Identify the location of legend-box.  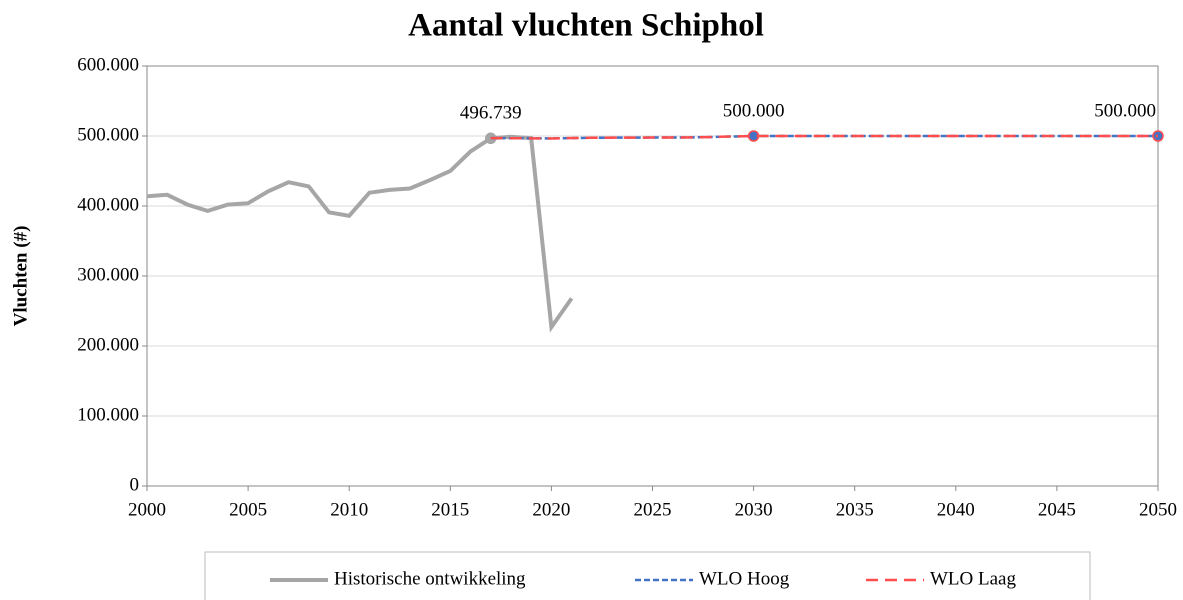
(647, 575).